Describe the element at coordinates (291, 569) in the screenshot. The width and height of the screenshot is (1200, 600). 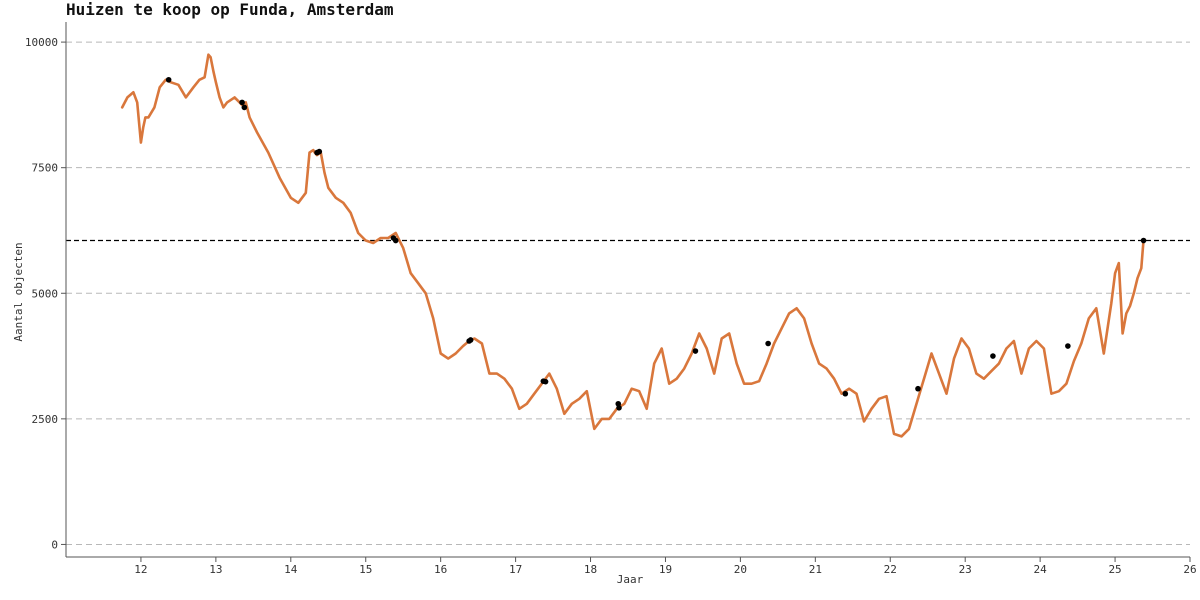
I see `x-tick-label: 14` at that location.